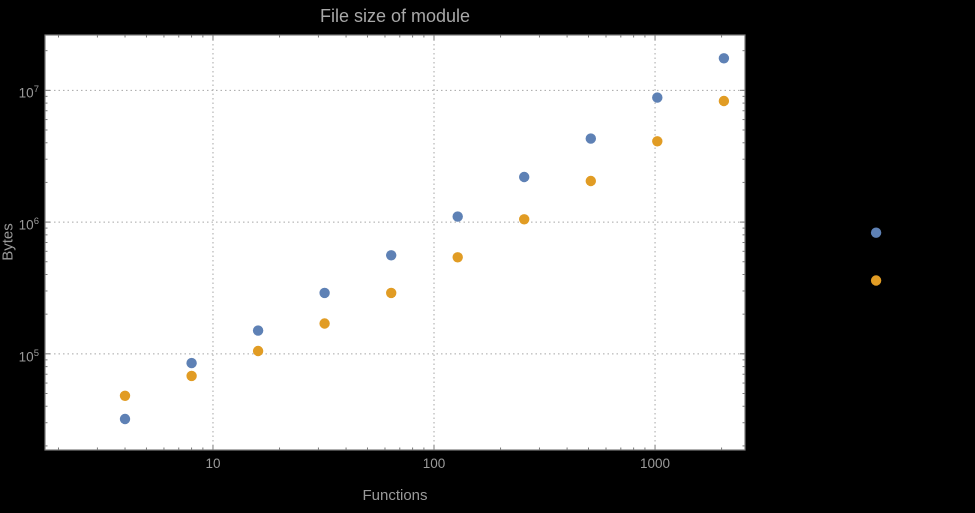 The image size is (975, 513). What do you see at coordinates (434, 463) in the screenshot?
I see `x-tick-label: 100` at bounding box center [434, 463].